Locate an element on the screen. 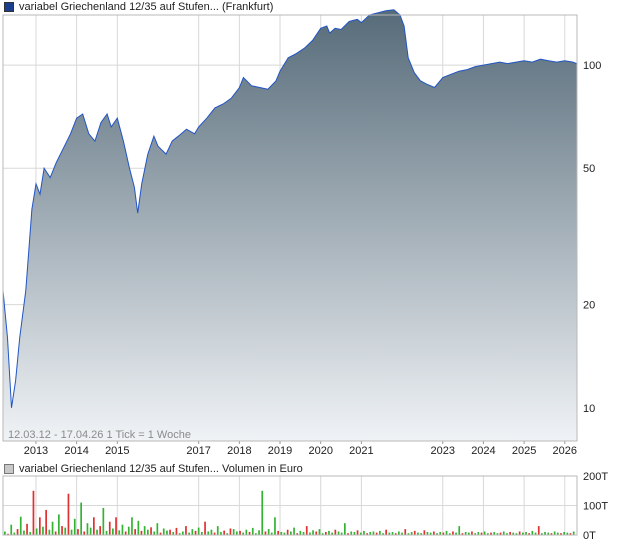  volume-y-tick-label: 0T is located at coordinates (589, 536).